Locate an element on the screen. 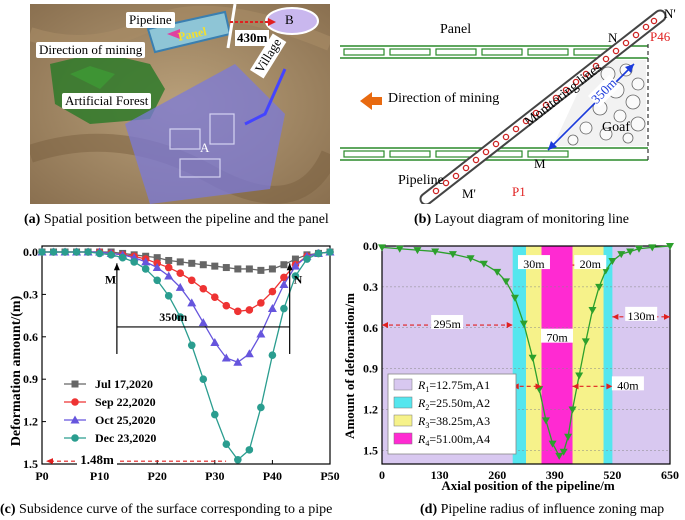  chart-c-legend-label: Oct 25,2020 is located at coordinates (125, 420).